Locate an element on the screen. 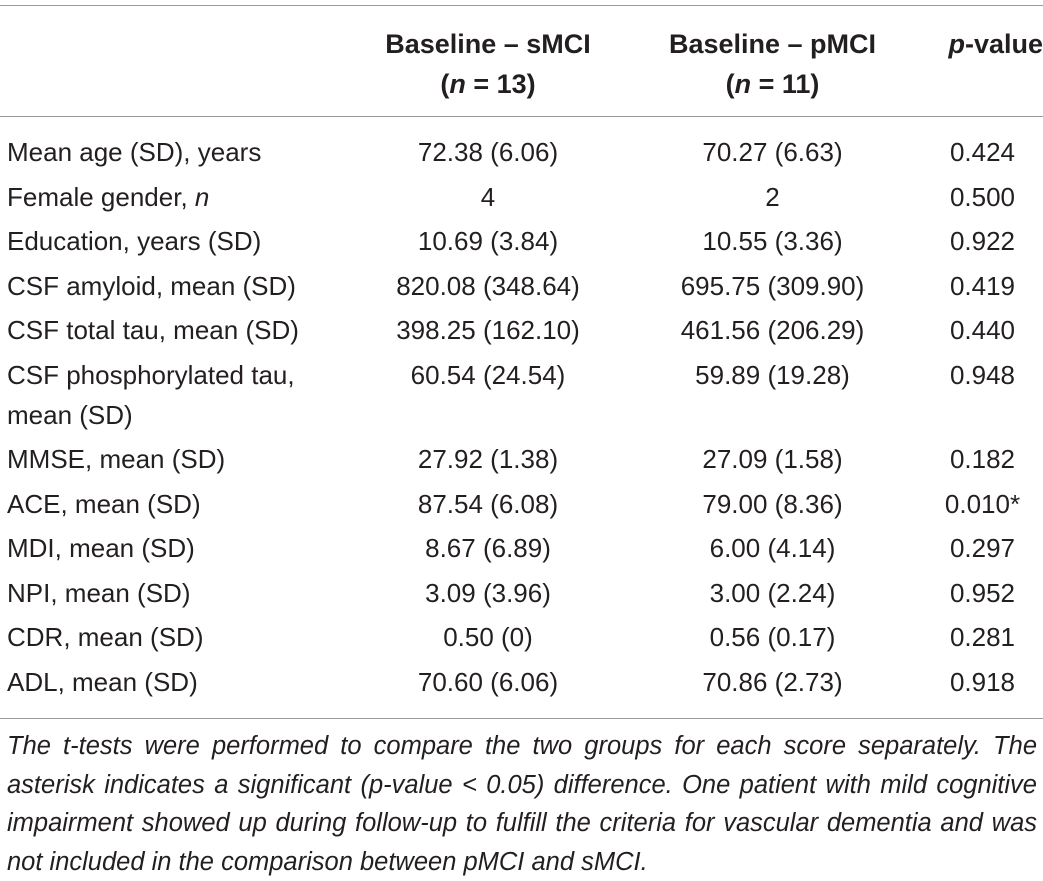 This screenshot has height=881, width=1043. table-bottom-rule is located at coordinates (521, 718).